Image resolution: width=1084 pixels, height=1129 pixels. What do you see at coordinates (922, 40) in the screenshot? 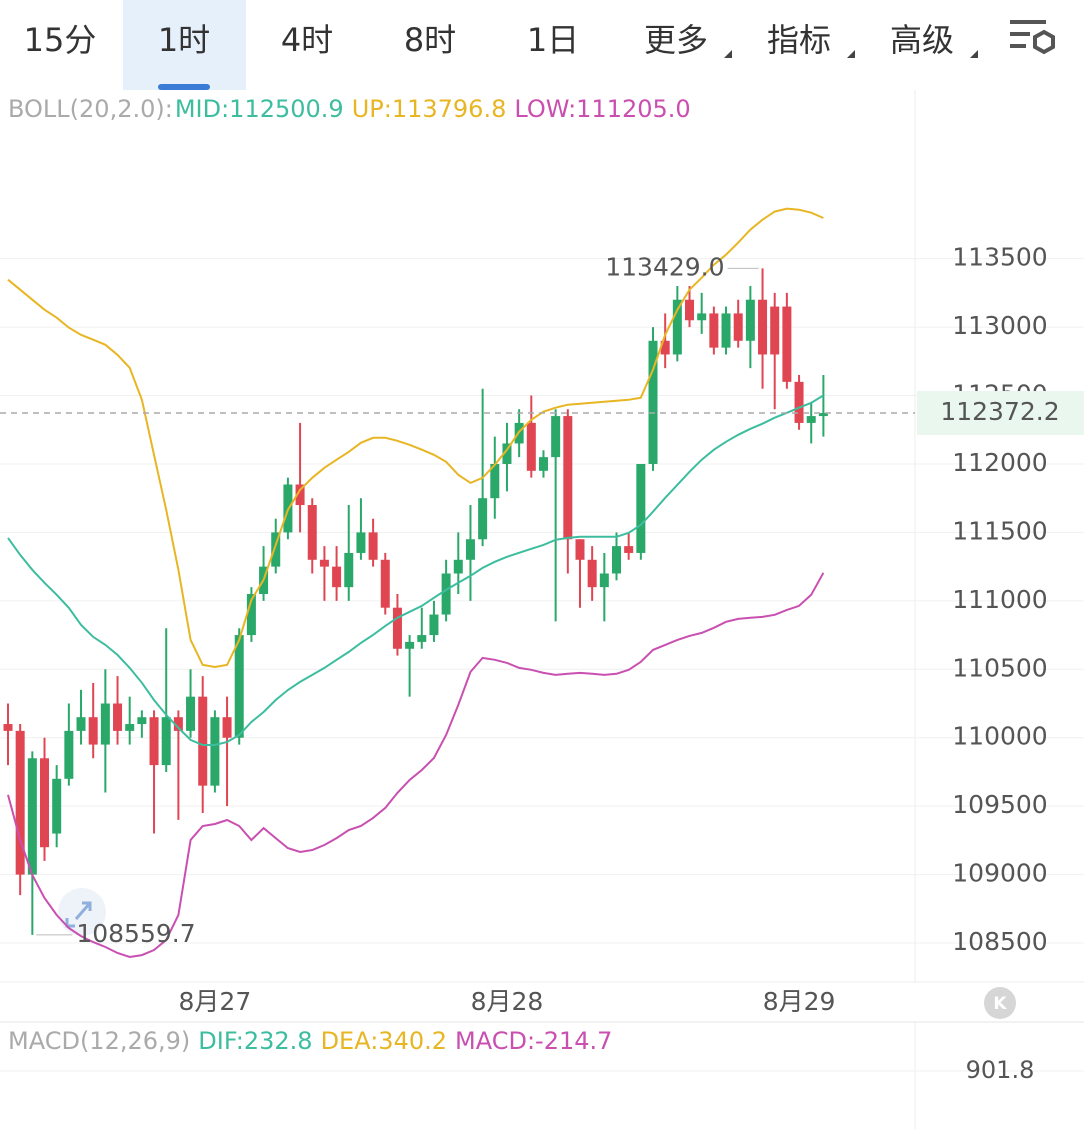
I see `tab: 高级` at bounding box center [922, 40].